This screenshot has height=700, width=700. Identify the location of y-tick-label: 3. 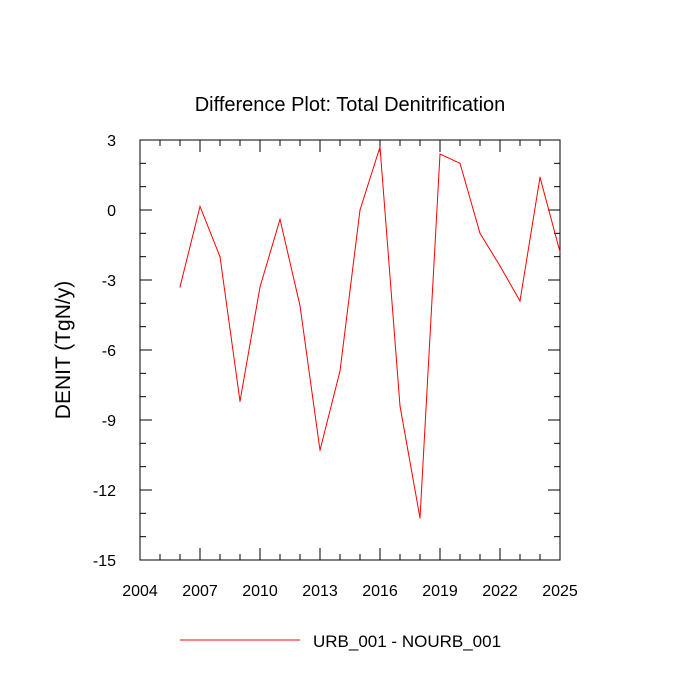
(111, 141).